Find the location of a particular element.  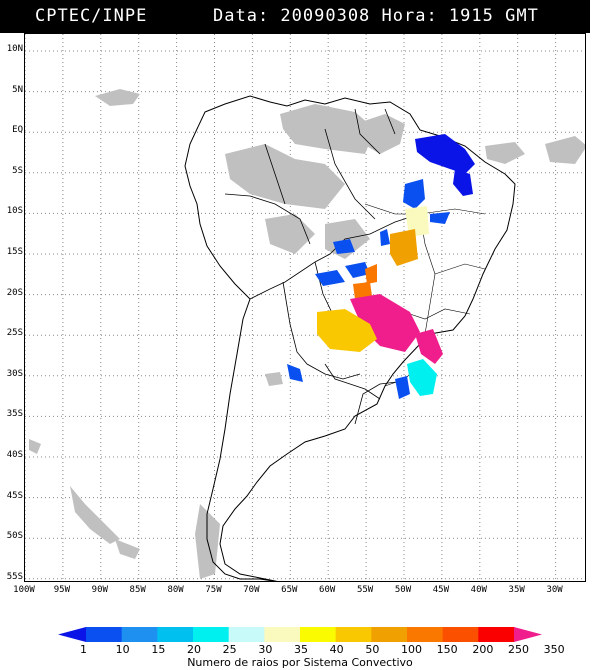

lon-label: 40W is located at coordinates (478, 590).